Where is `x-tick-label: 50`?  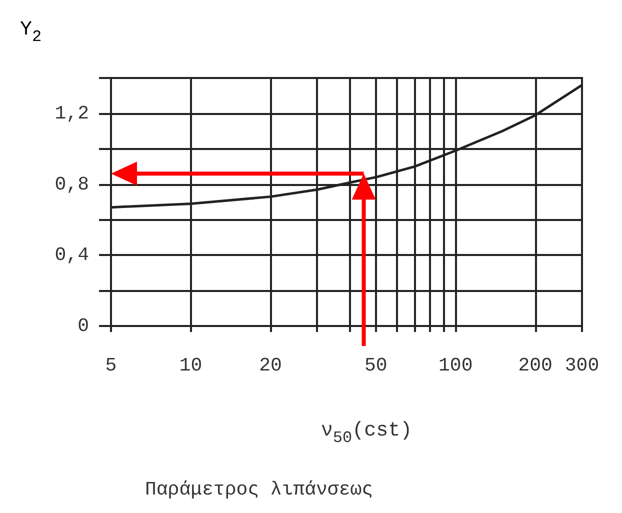
x-tick-label: 50 is located at coordinates (376, 365).